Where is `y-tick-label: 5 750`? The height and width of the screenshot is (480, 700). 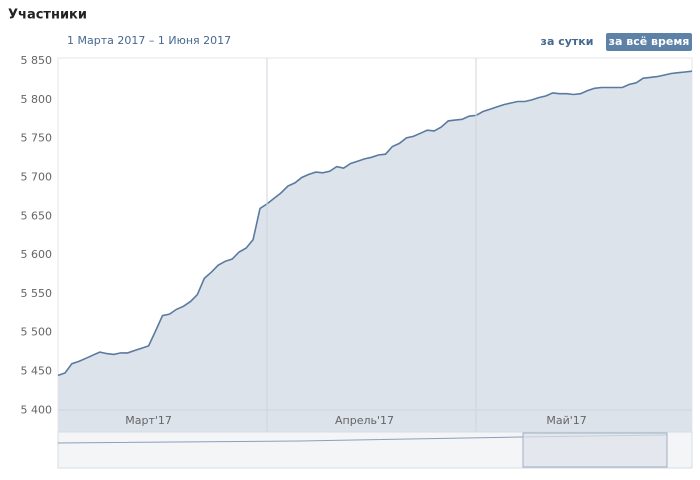 y-tick-label: 5 750 is located at coordinates (37, 138).